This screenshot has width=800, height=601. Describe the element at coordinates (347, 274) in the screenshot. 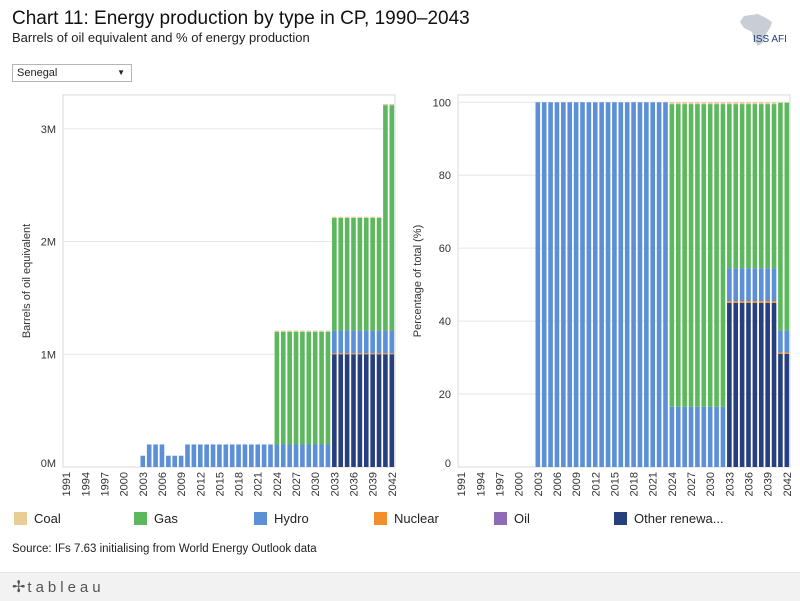

I see `bar-segment-gas-2035` at that location.